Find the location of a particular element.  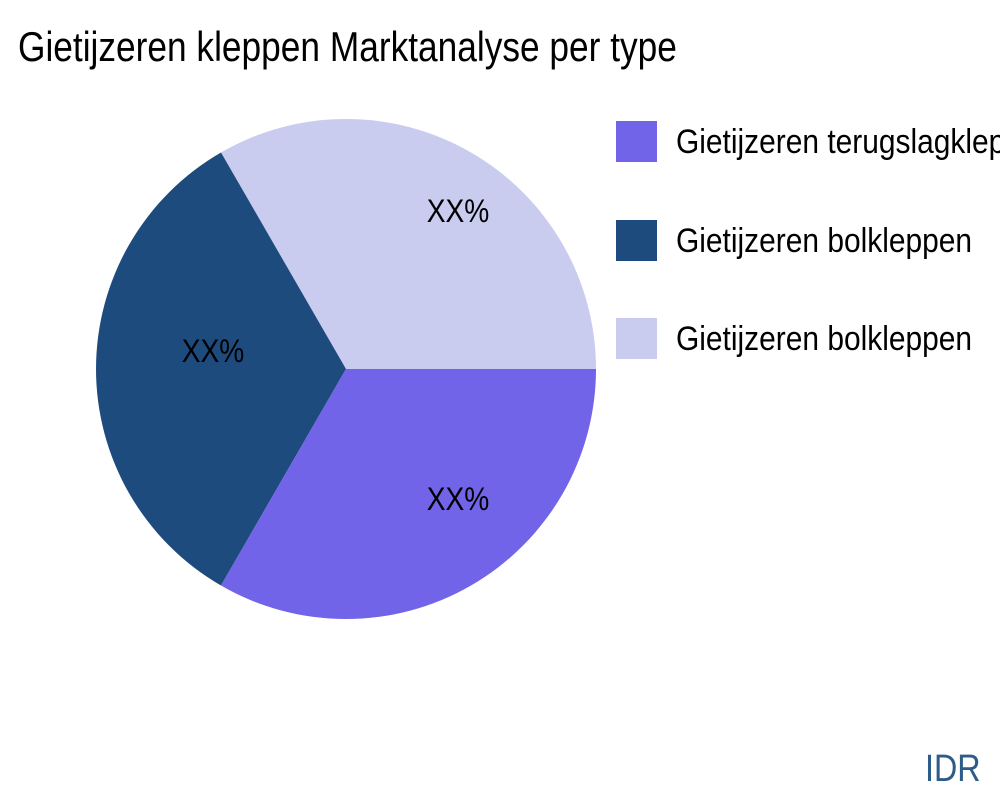

slice-label-bolkleppen-dark: XX% is located at coordinates (213, 351).